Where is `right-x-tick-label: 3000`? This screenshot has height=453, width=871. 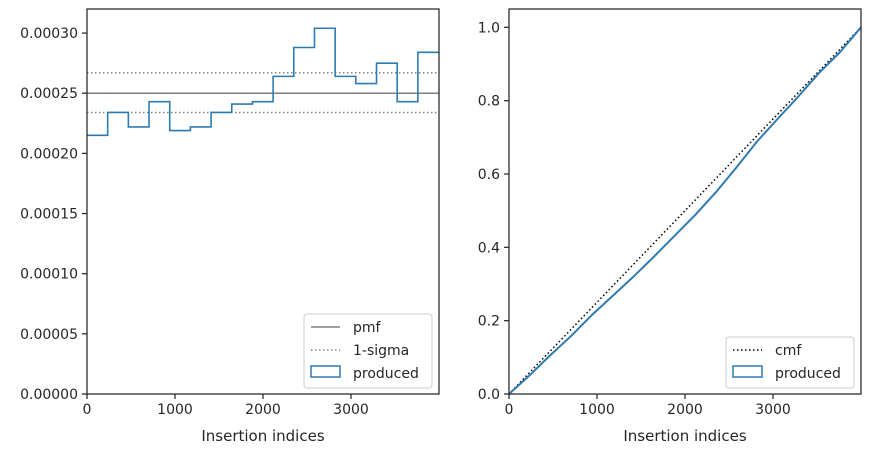
right-x-tick-label: 3000 is located at coordinates (773, 410).